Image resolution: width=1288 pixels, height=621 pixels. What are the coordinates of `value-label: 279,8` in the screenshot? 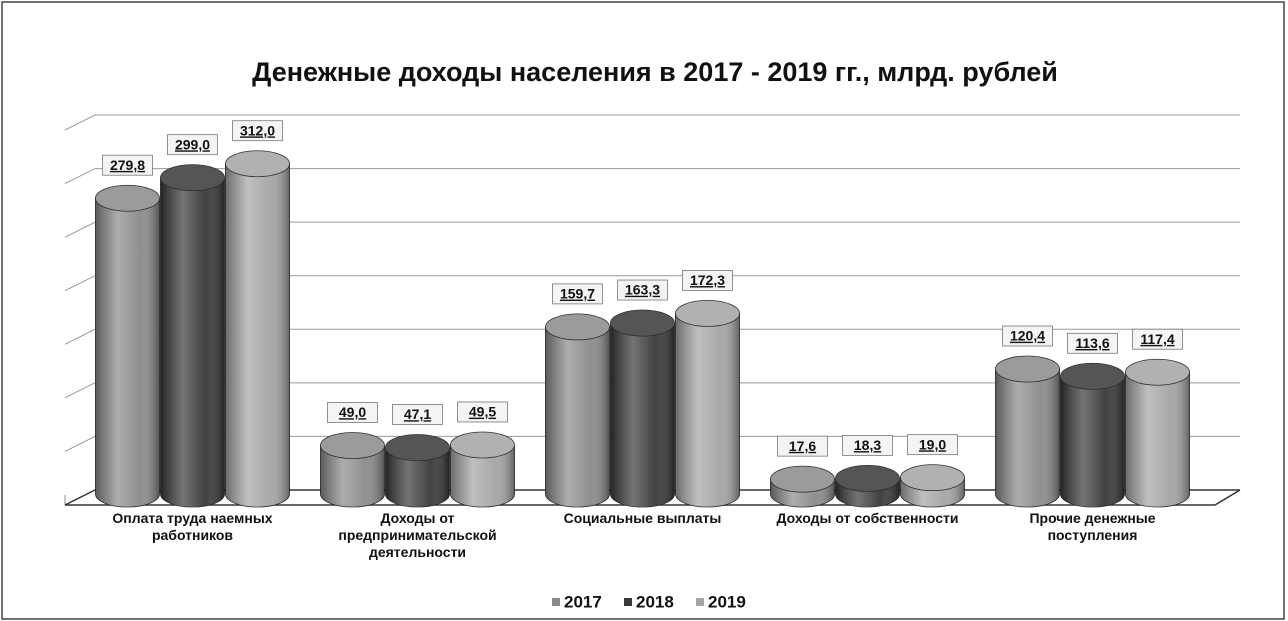 It's located at (127, 165).